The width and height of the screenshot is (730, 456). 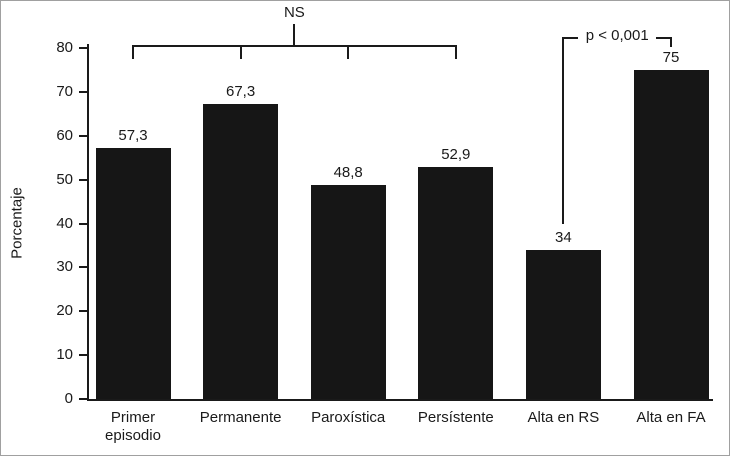 What do you see at coordinates (294, 46) in the screenshot?
I see `ns-bracket-line` at bounding box center [294, 46].